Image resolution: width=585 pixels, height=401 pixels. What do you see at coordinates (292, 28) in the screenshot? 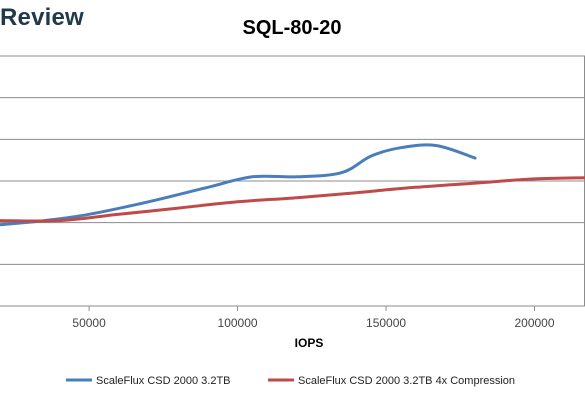
I see `chart-title: SQL-80-20` at bounding box center [292, 28].